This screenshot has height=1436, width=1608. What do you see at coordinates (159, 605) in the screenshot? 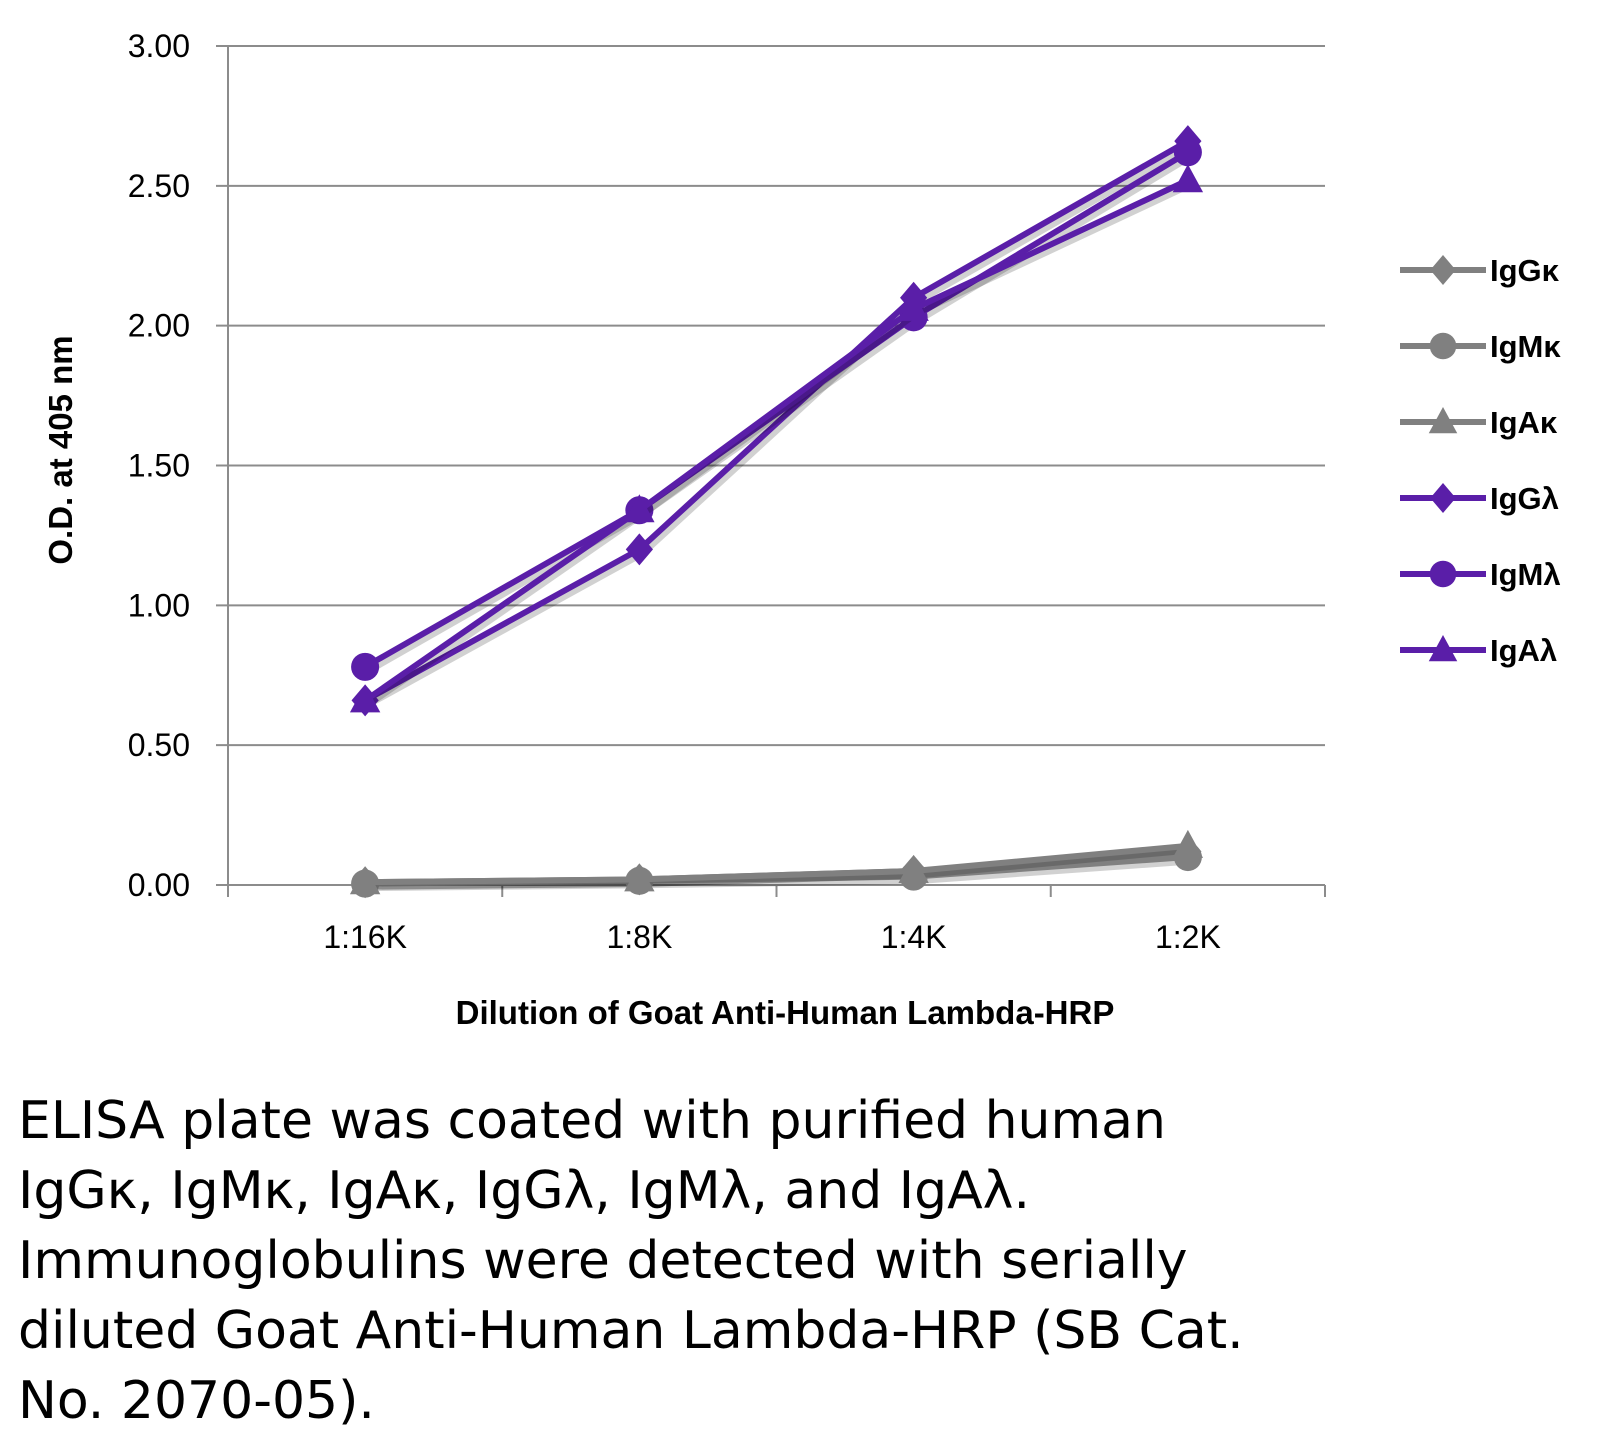
I see `y-tick-label: 1.00` at bounding box center [159, 605].